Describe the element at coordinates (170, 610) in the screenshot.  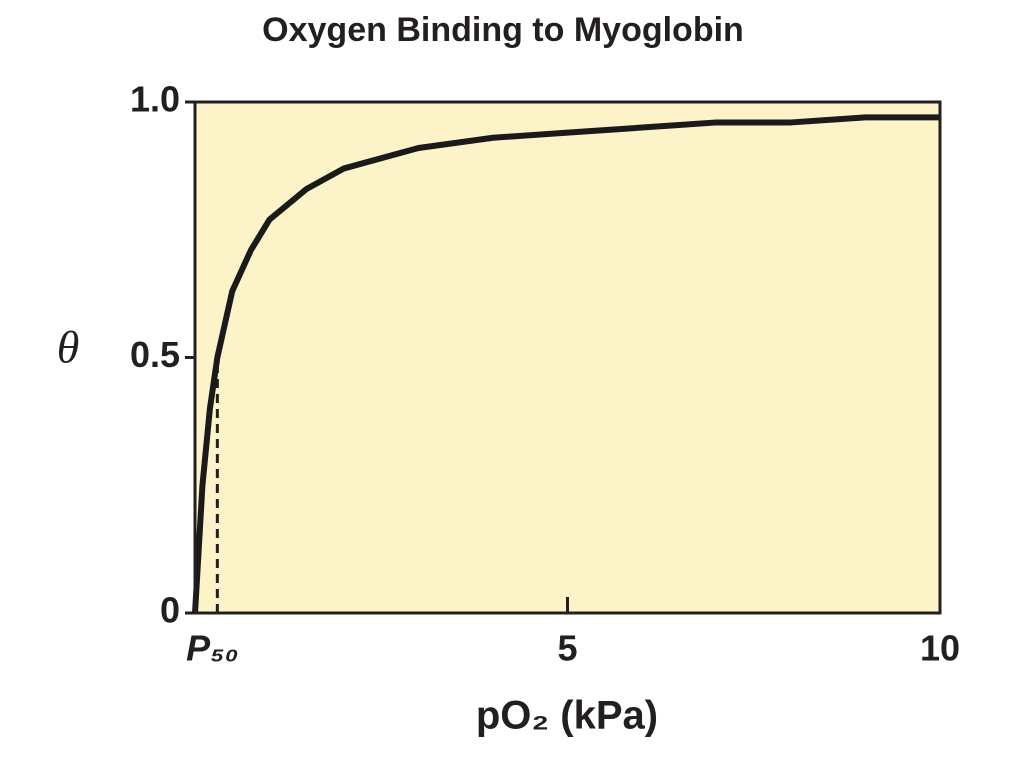
I see `y-tick-label: 0` at that location.